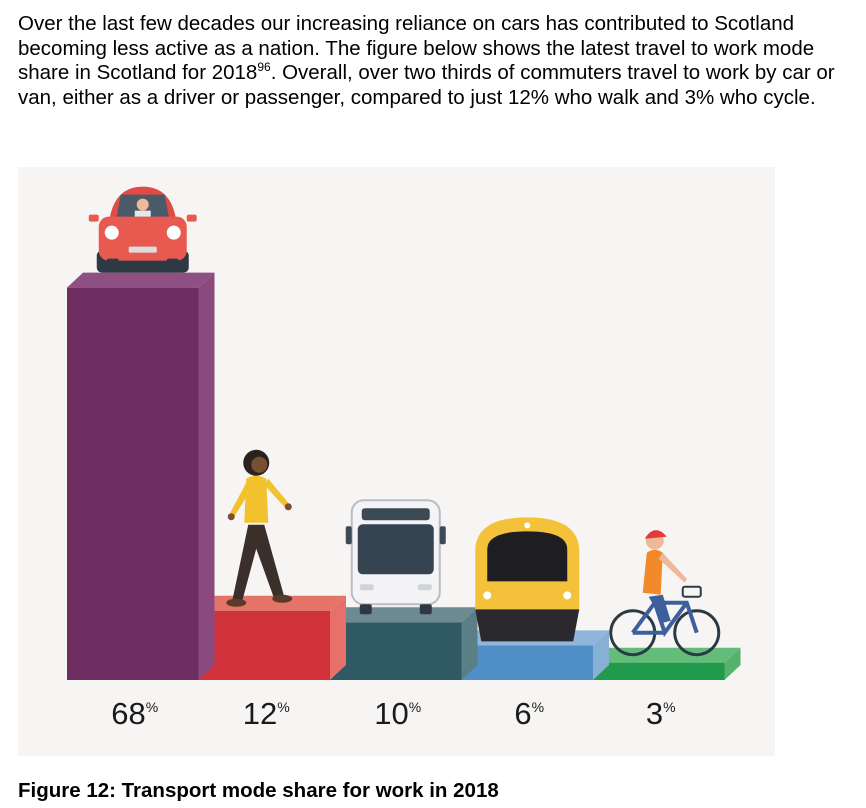 This screenshot has width=866, height=808. I want to click on bar-cyclist, so click(667, 663).